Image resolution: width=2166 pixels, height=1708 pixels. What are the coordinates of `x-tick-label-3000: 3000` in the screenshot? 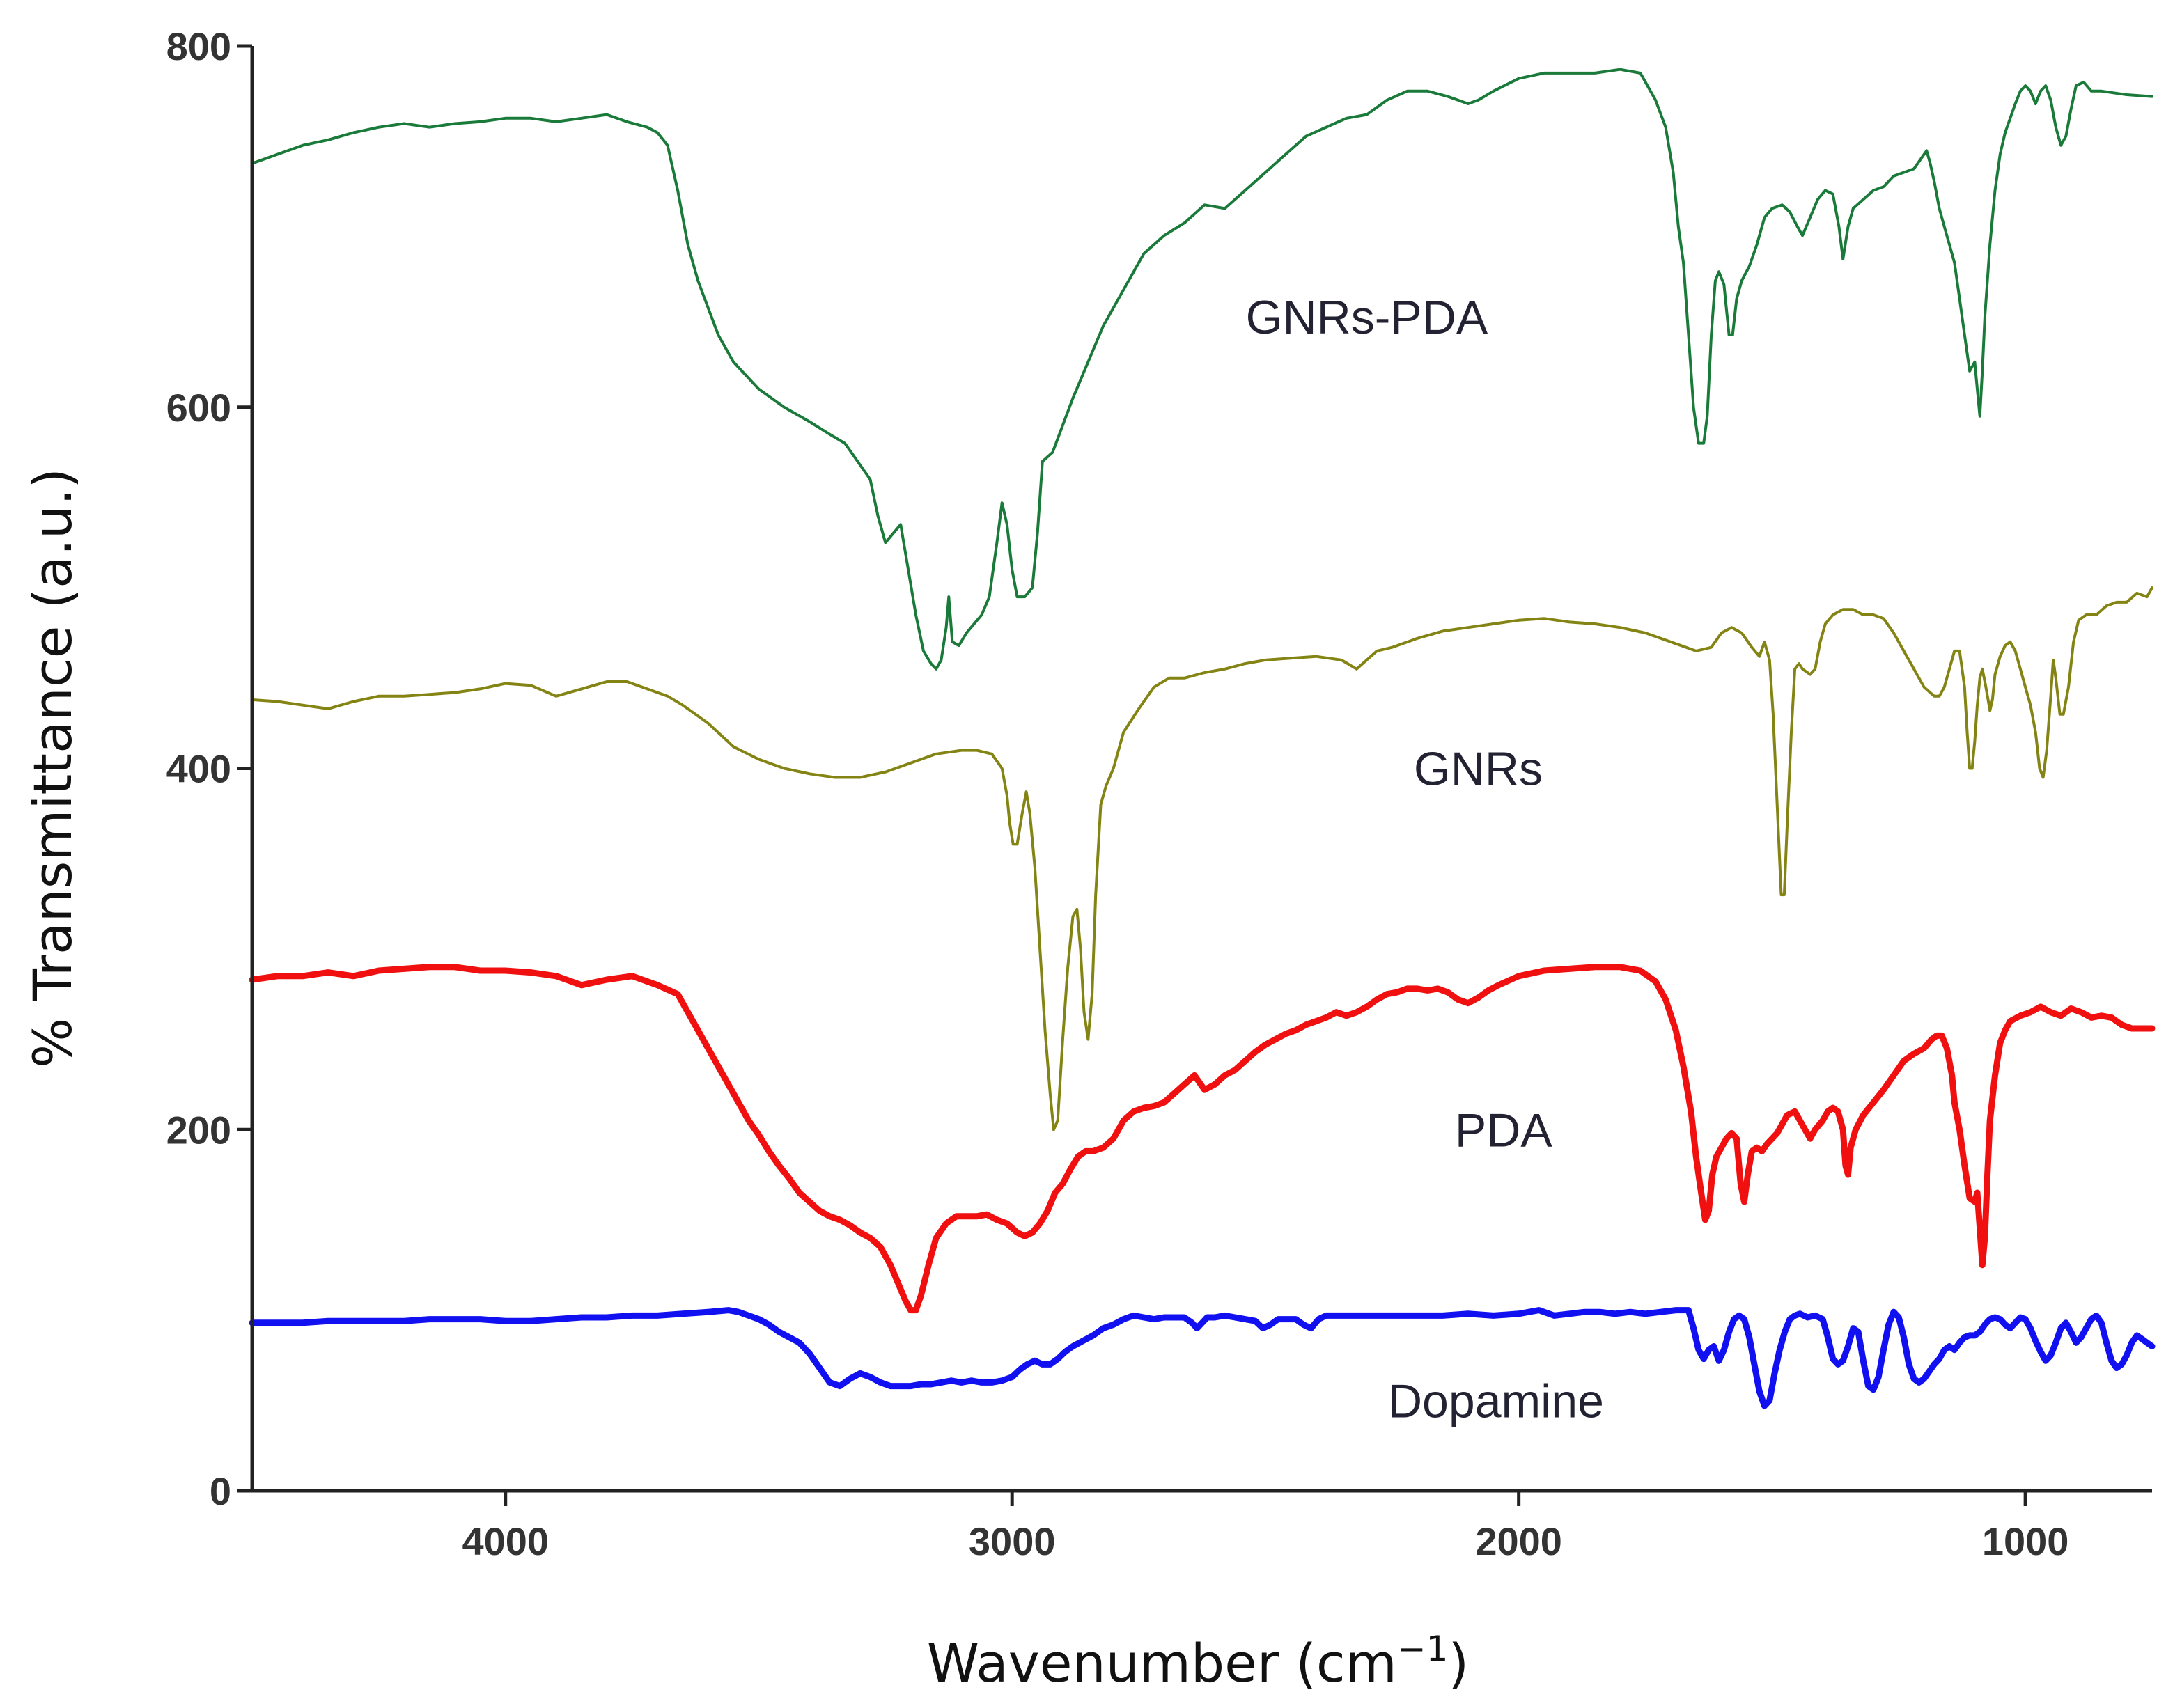 It's located at (1013, 1541).